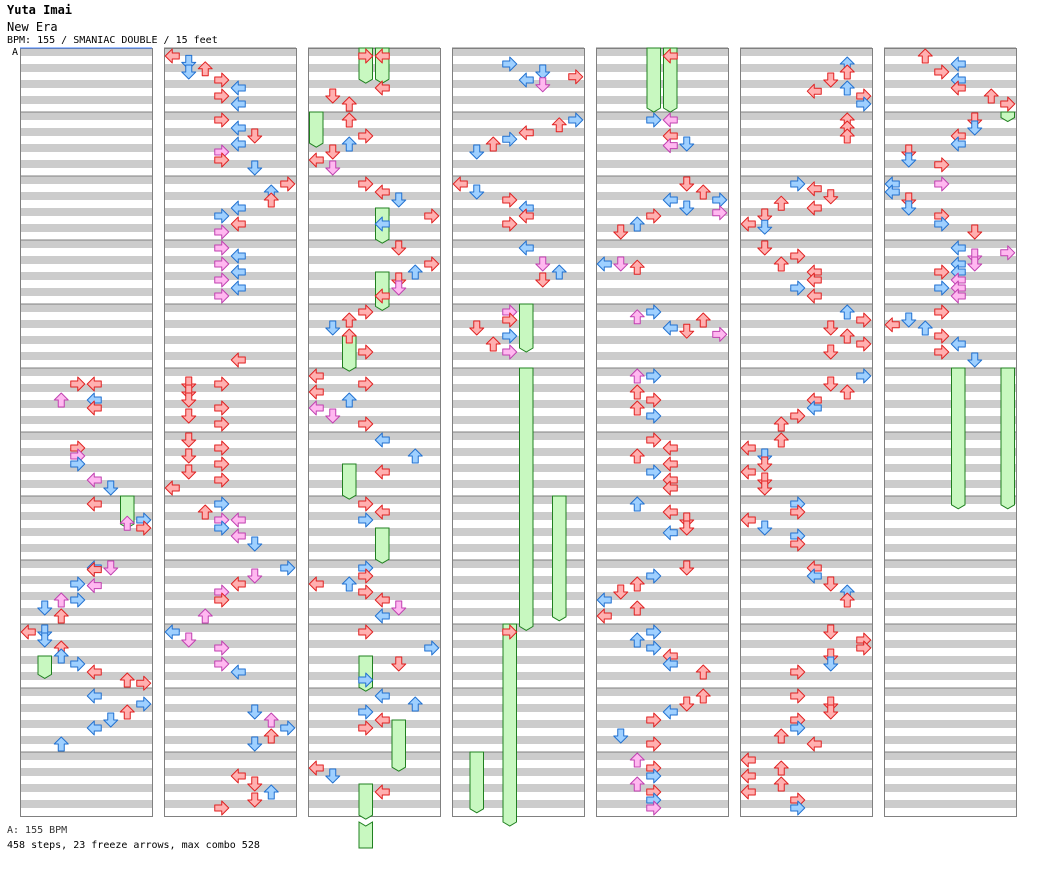 This screenshot has height=876, width=1040. Describe the element at coordinates (15, 52) in the screenshot. I see `bpm-marker: A` at that location.